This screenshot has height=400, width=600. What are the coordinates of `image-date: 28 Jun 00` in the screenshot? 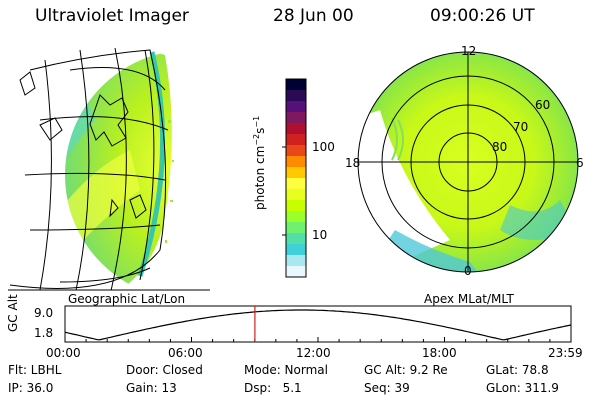 It's located at (313, 16).